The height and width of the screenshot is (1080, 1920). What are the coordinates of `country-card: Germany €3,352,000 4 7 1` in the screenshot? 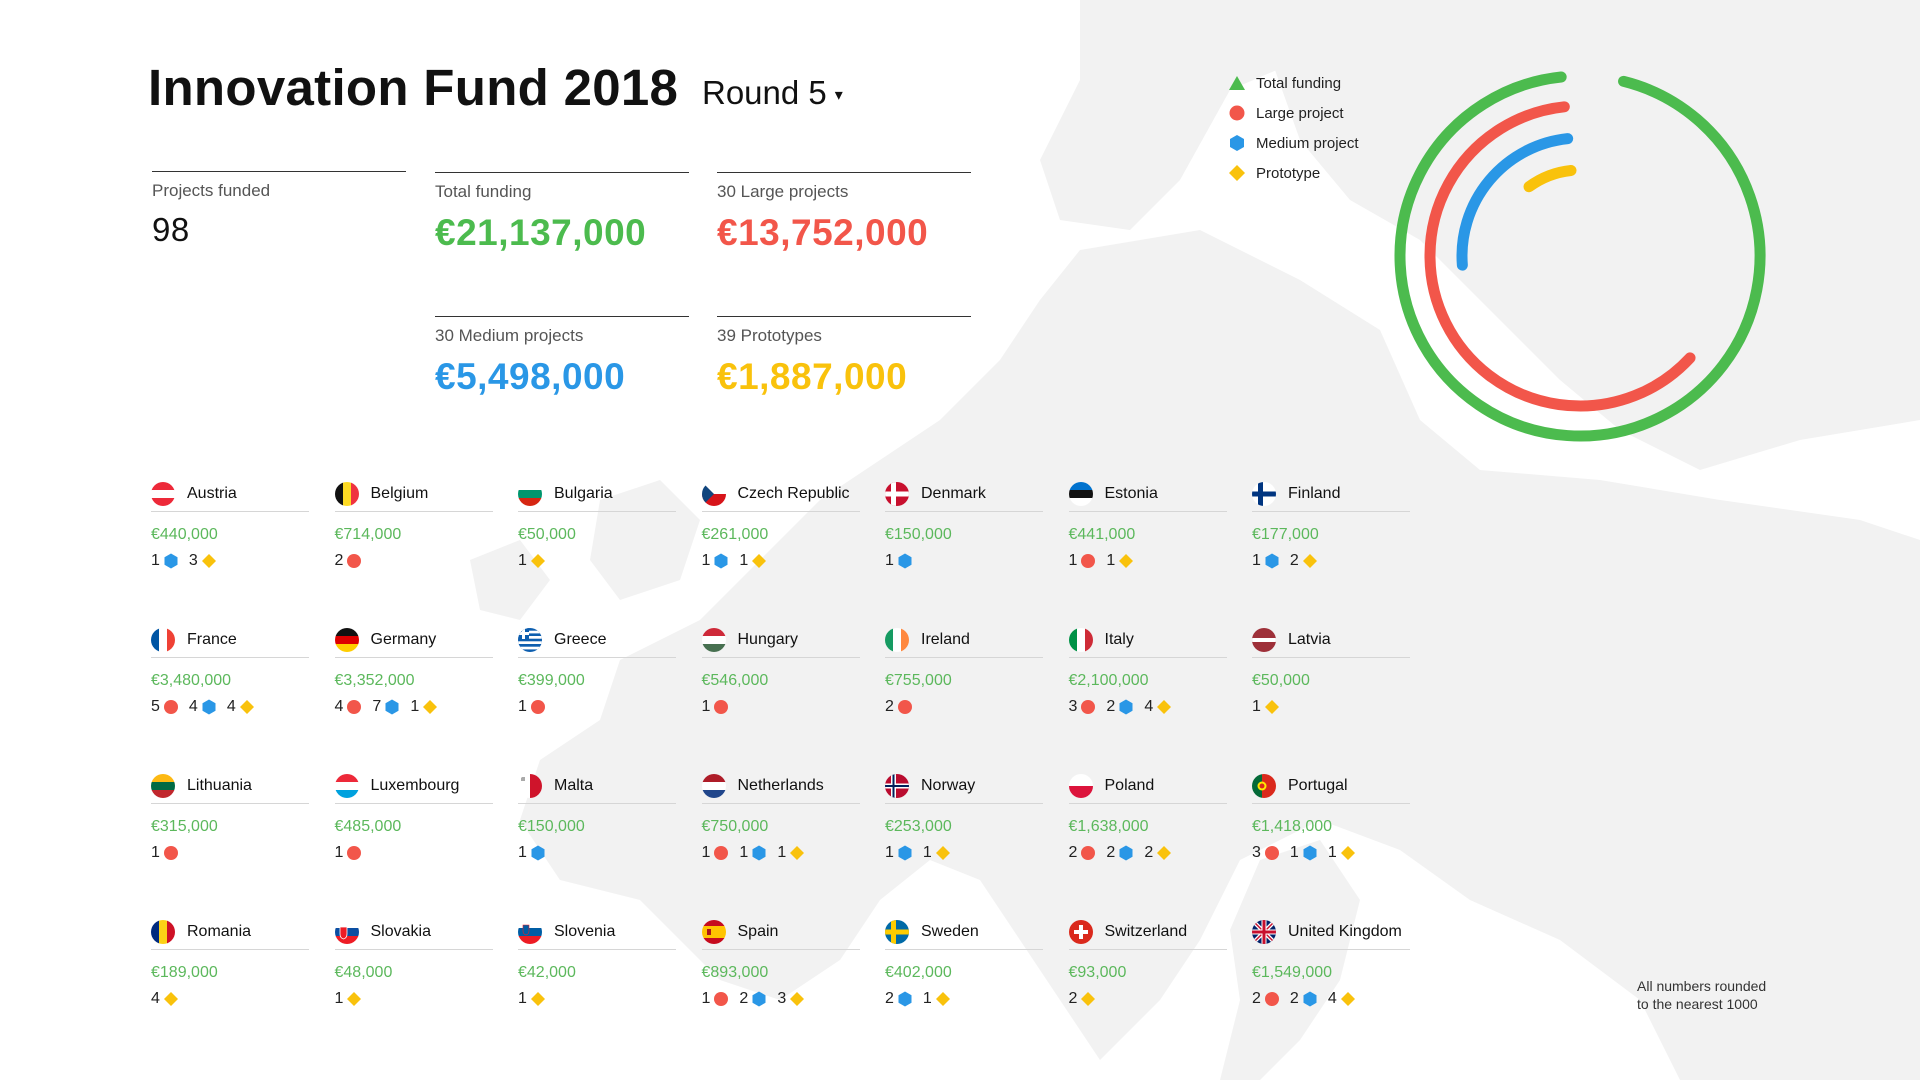 It's located at (413, 671).